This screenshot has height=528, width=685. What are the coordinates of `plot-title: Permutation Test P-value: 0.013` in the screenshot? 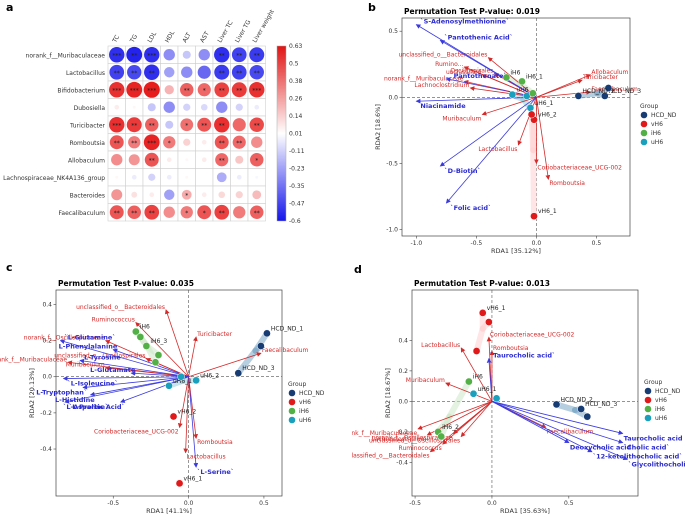 It's located at (482, 283).